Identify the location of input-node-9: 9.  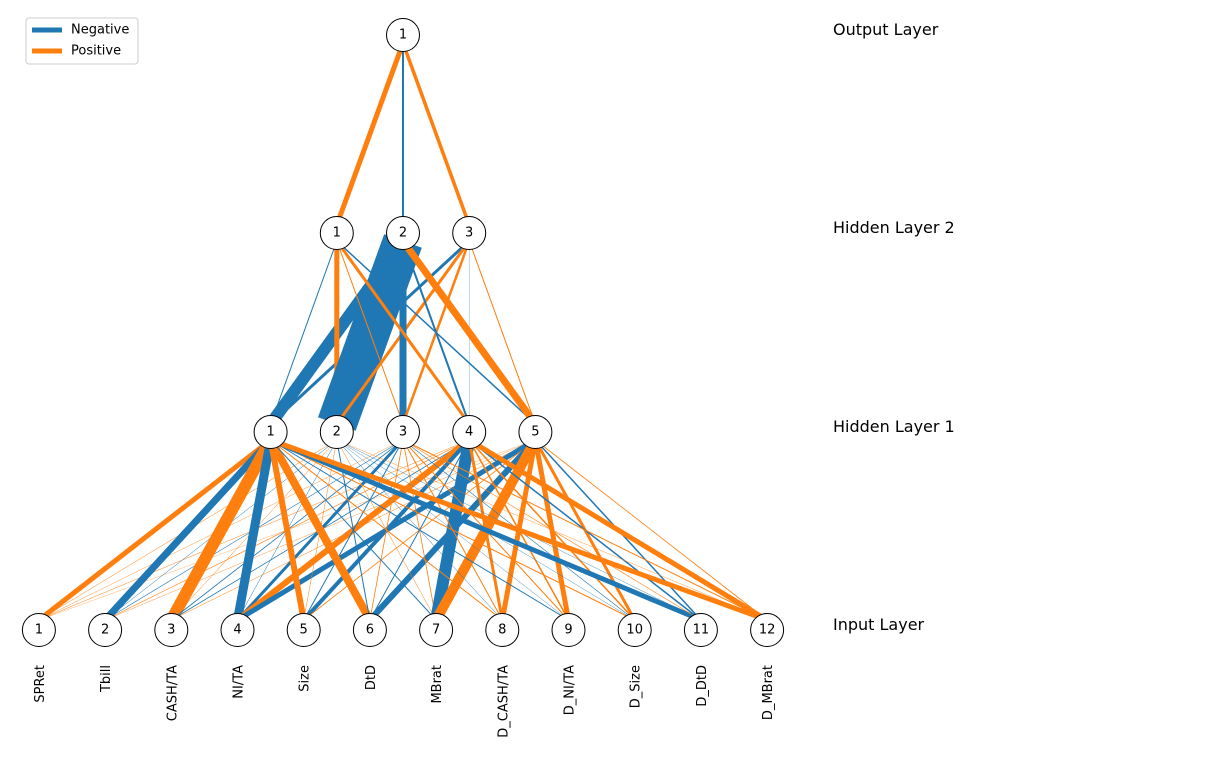
(568, 630).